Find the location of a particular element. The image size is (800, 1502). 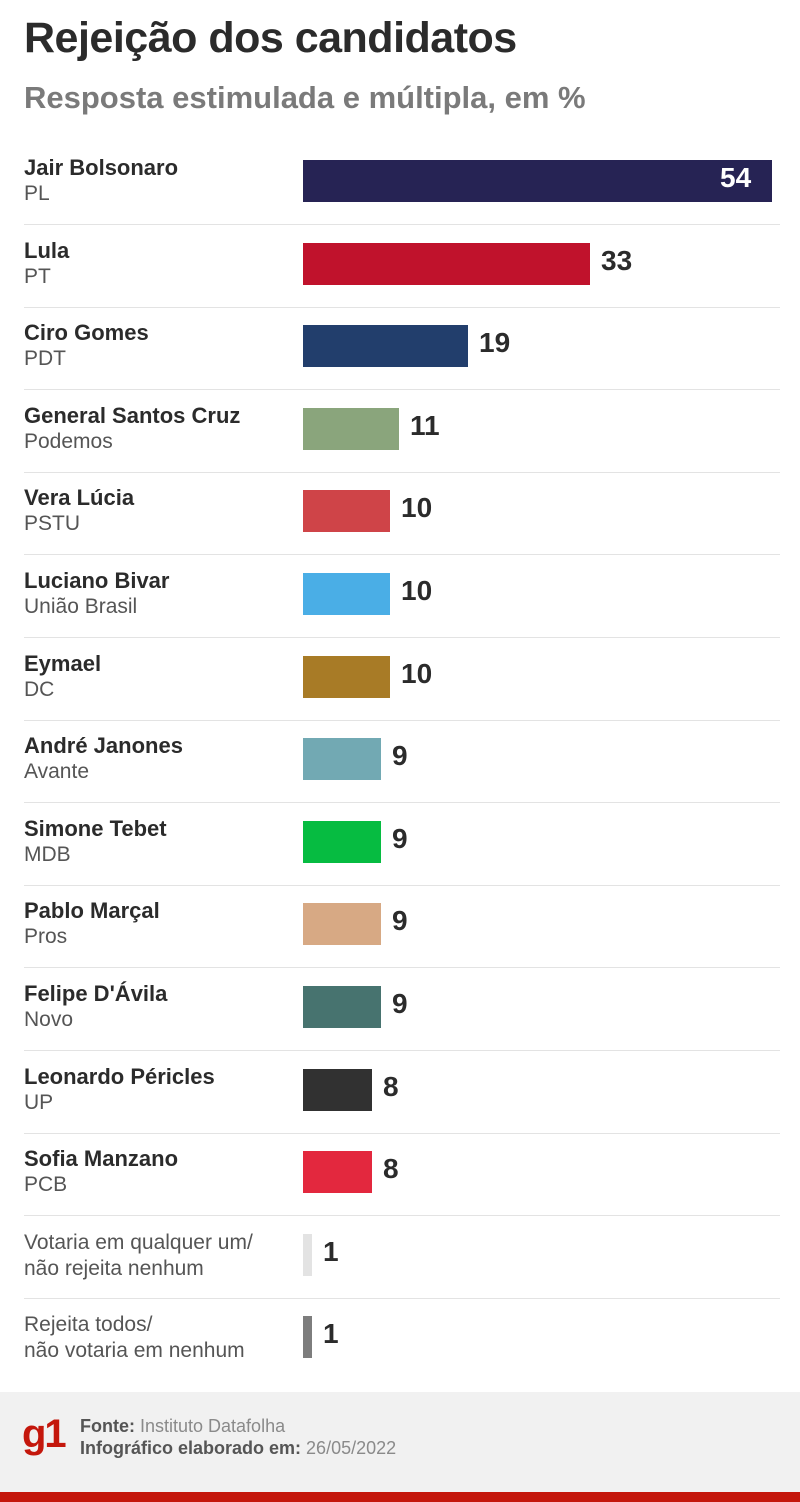

candidate-name: André Janones is located at coordinates (103, 746).